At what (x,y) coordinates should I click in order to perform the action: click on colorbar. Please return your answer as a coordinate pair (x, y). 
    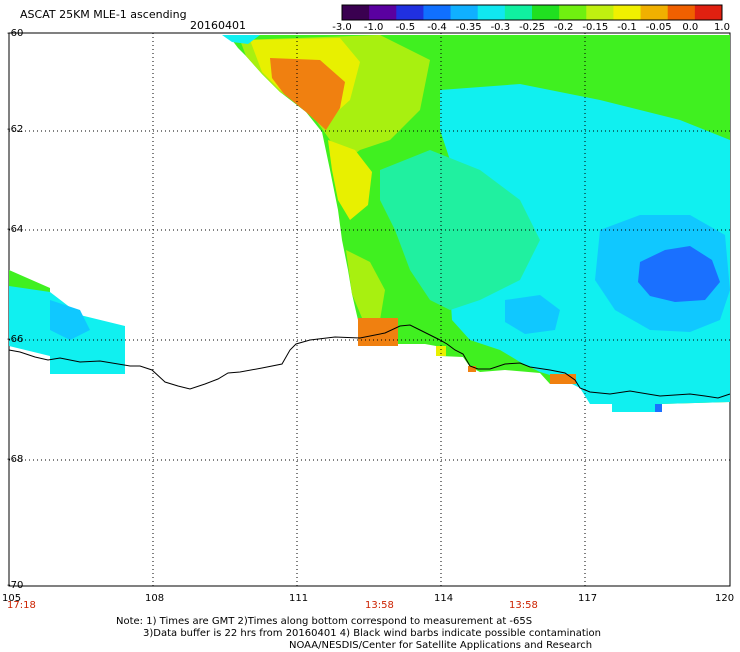
    Looking at the image, I should click on (532, 12).